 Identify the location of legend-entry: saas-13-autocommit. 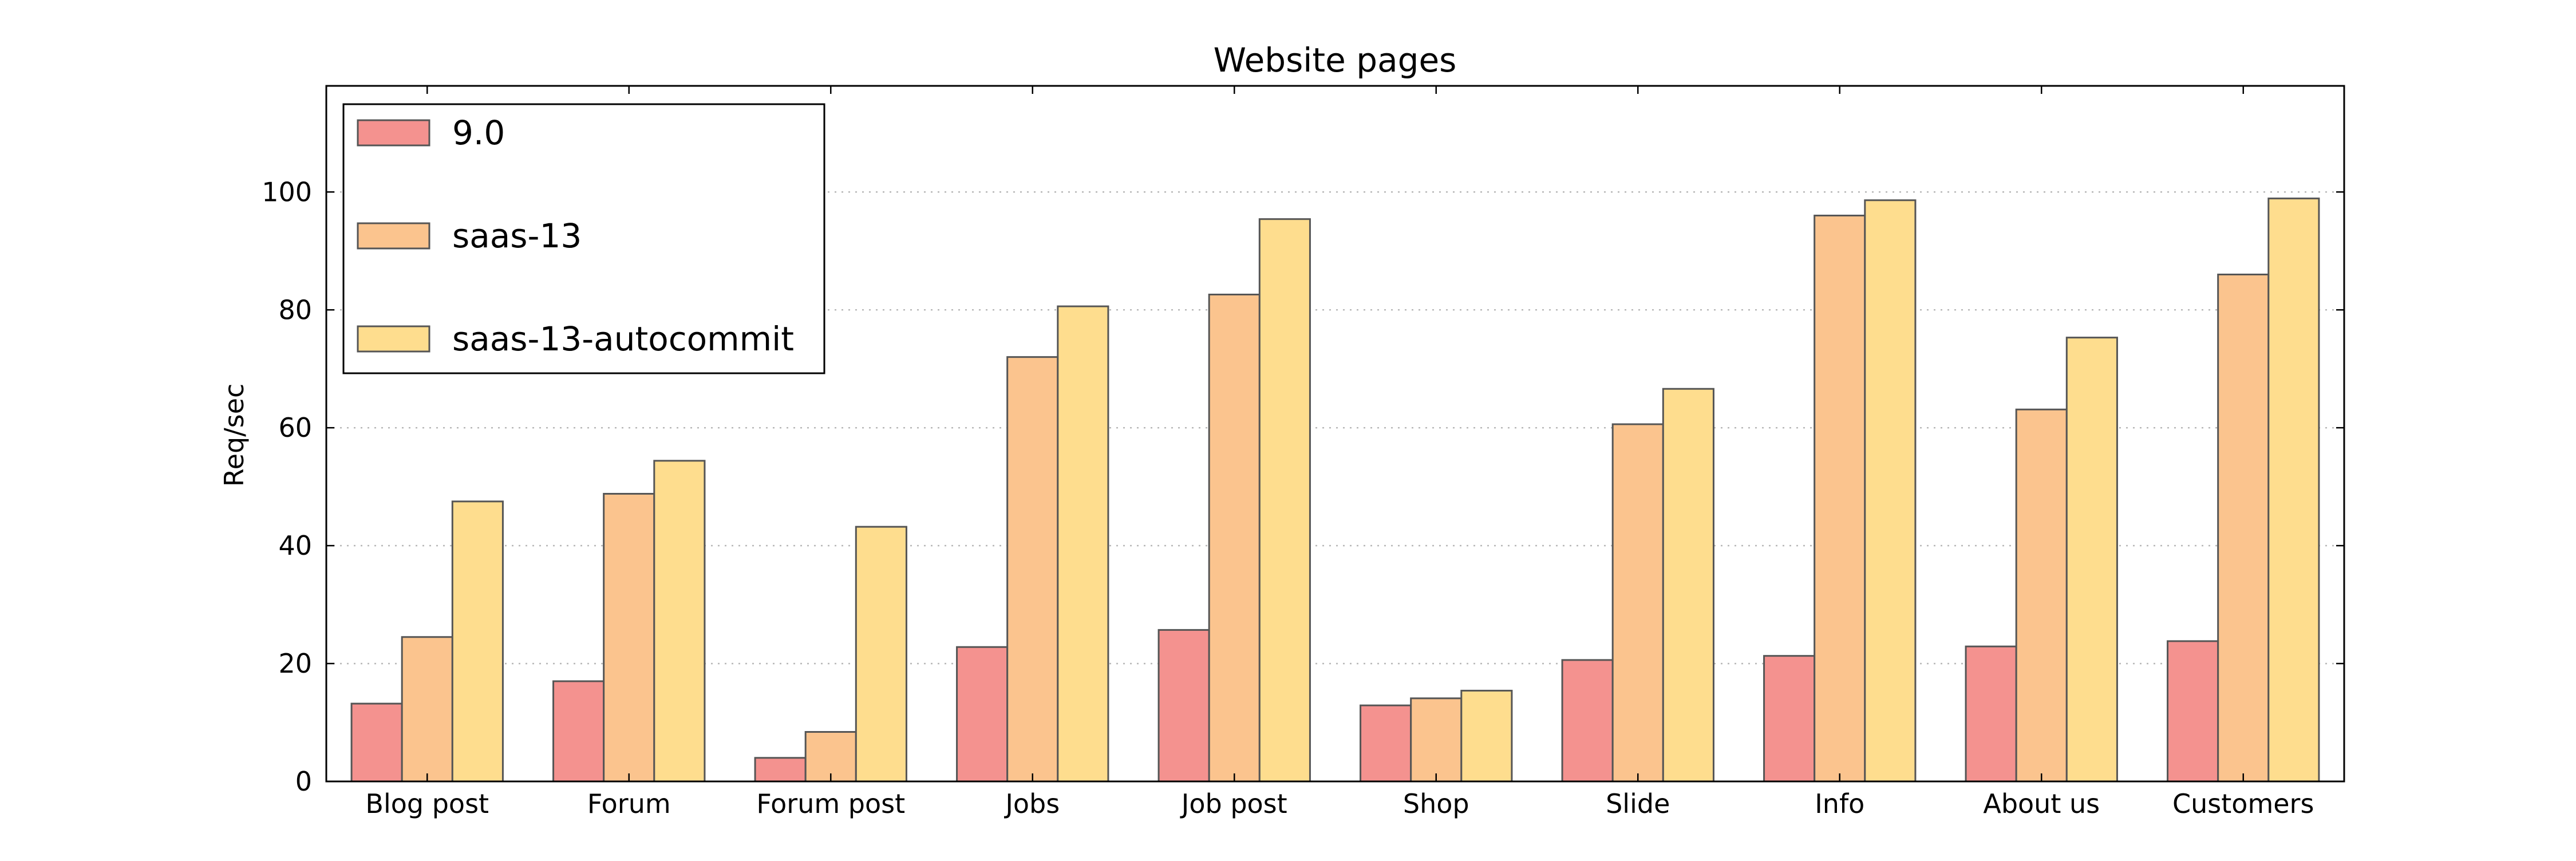
(623, 338).